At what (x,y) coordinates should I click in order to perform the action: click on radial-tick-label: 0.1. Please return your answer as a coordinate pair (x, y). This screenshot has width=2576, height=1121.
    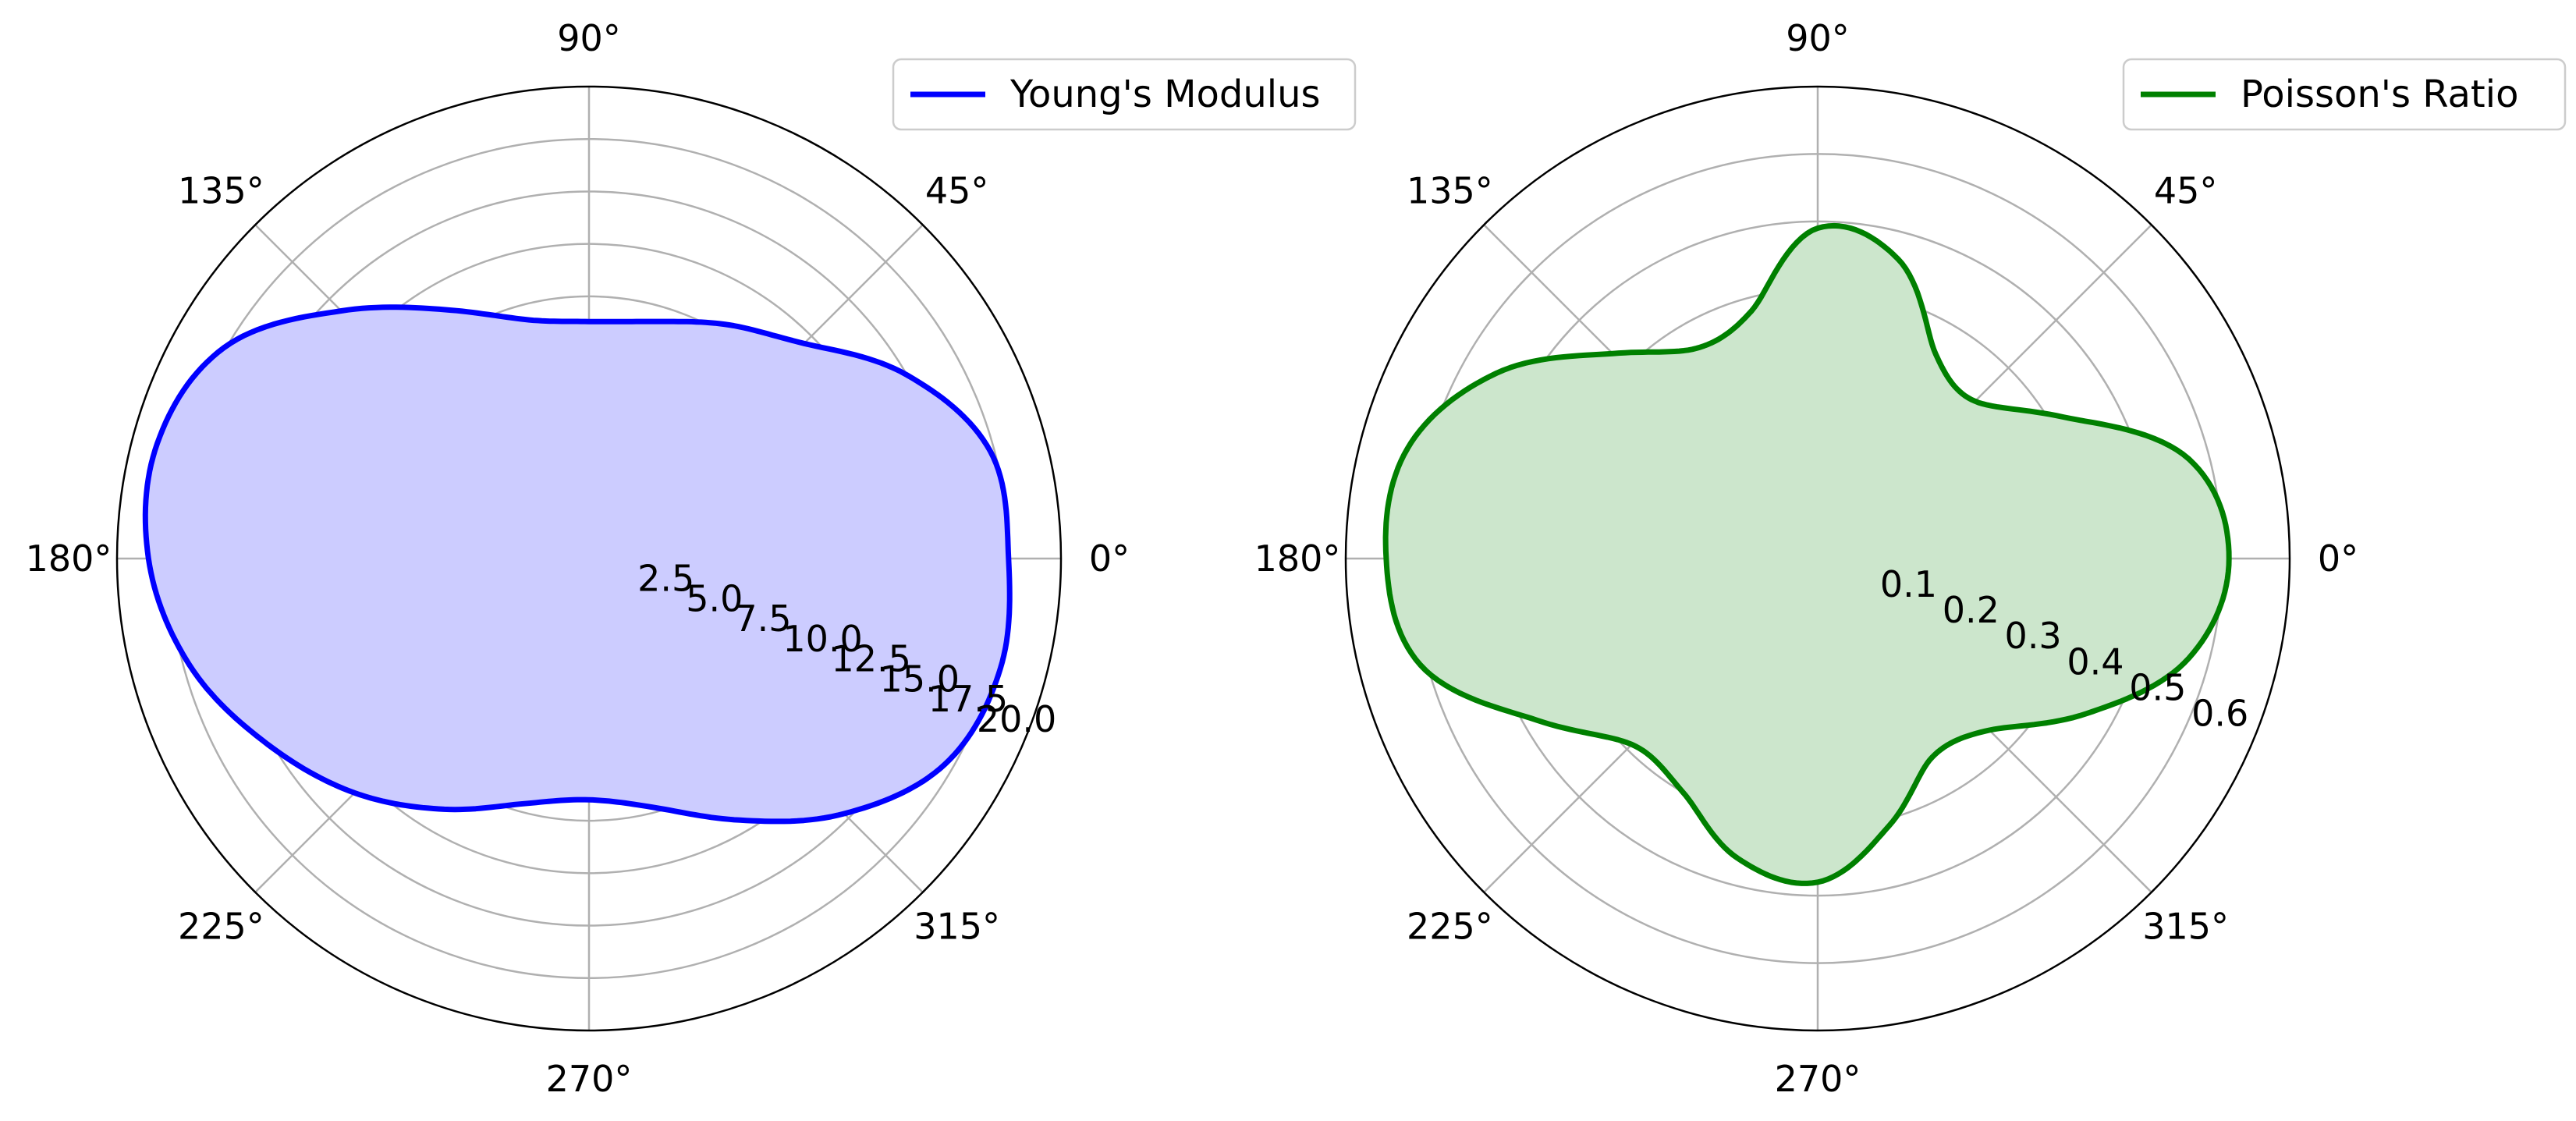
    Looking at the image, I should click on (1908, 584).